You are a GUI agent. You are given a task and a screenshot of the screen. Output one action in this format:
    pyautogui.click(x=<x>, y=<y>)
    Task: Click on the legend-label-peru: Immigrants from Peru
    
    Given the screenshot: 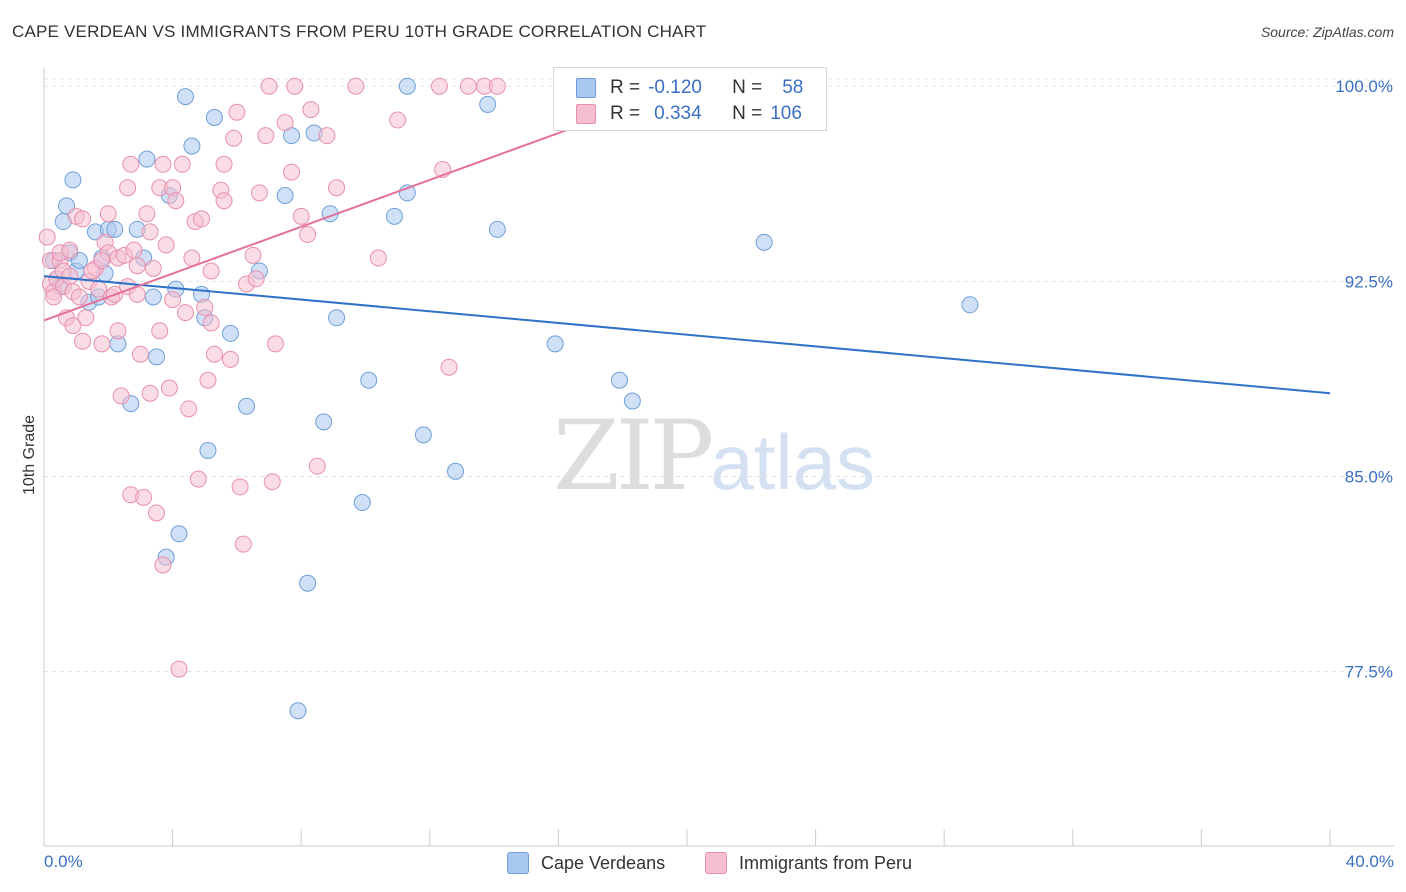 What is the action you would take?
    pyautogui.click(x=826, y=862)
    